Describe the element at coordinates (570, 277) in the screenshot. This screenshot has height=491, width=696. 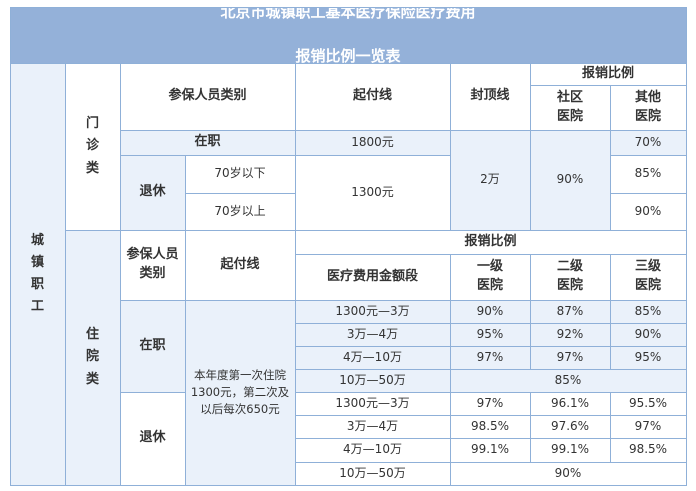
I see `inpatient-header-level2: 二级 医院` at that location.